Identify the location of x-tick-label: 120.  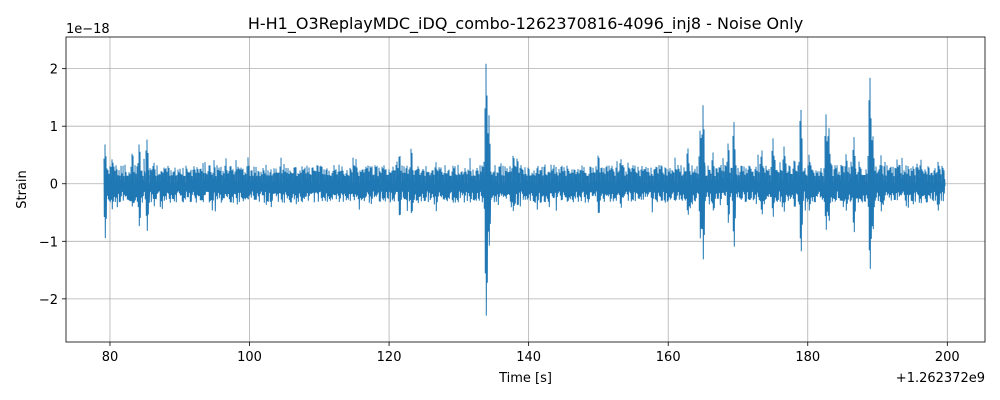
(389, 357).